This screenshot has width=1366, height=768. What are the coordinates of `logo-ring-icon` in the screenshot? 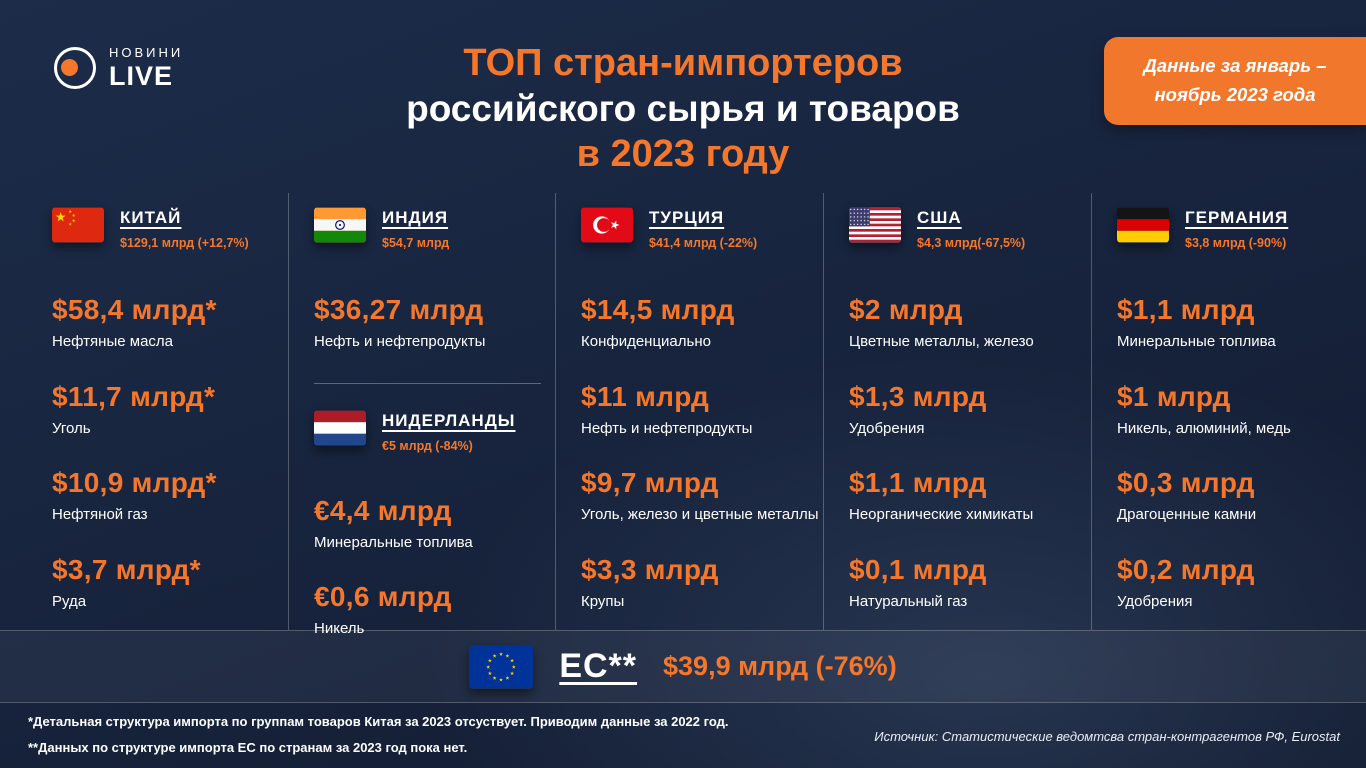 It's located at (75, 68).